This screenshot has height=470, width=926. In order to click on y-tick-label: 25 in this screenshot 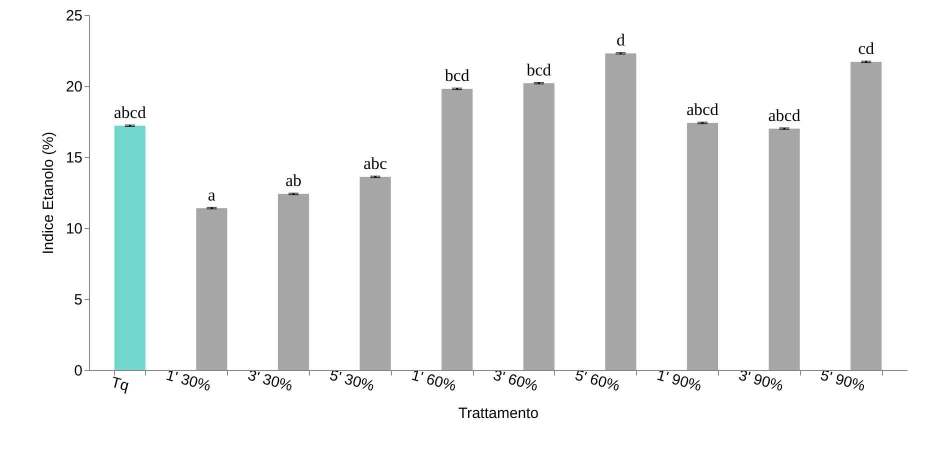, I will do `click(74, 16)`.